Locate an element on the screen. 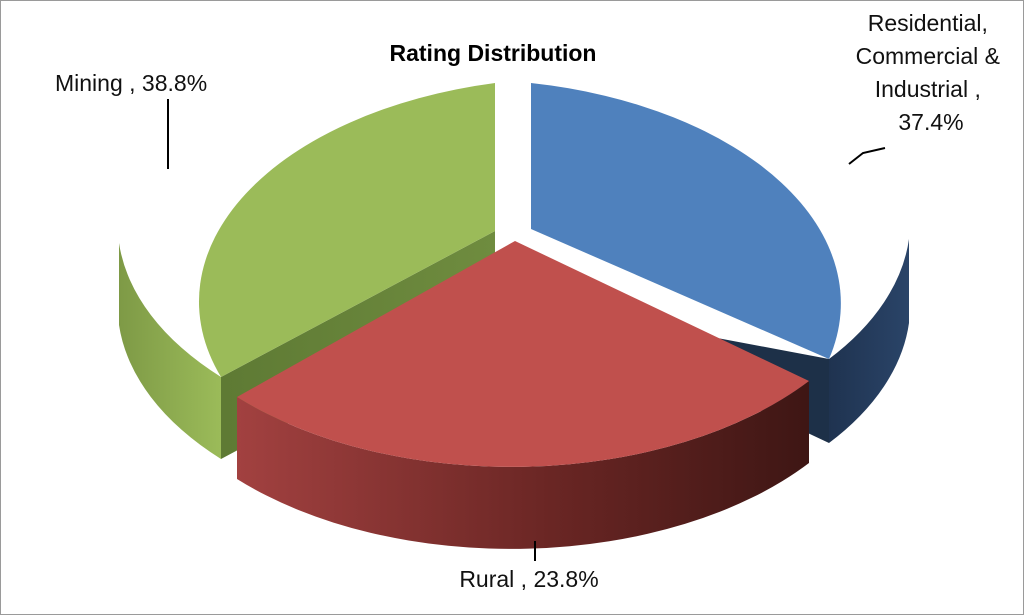 The height and width of the screenshot is (615, 1024). leader-line-residential is located at coordinates (867, 156).